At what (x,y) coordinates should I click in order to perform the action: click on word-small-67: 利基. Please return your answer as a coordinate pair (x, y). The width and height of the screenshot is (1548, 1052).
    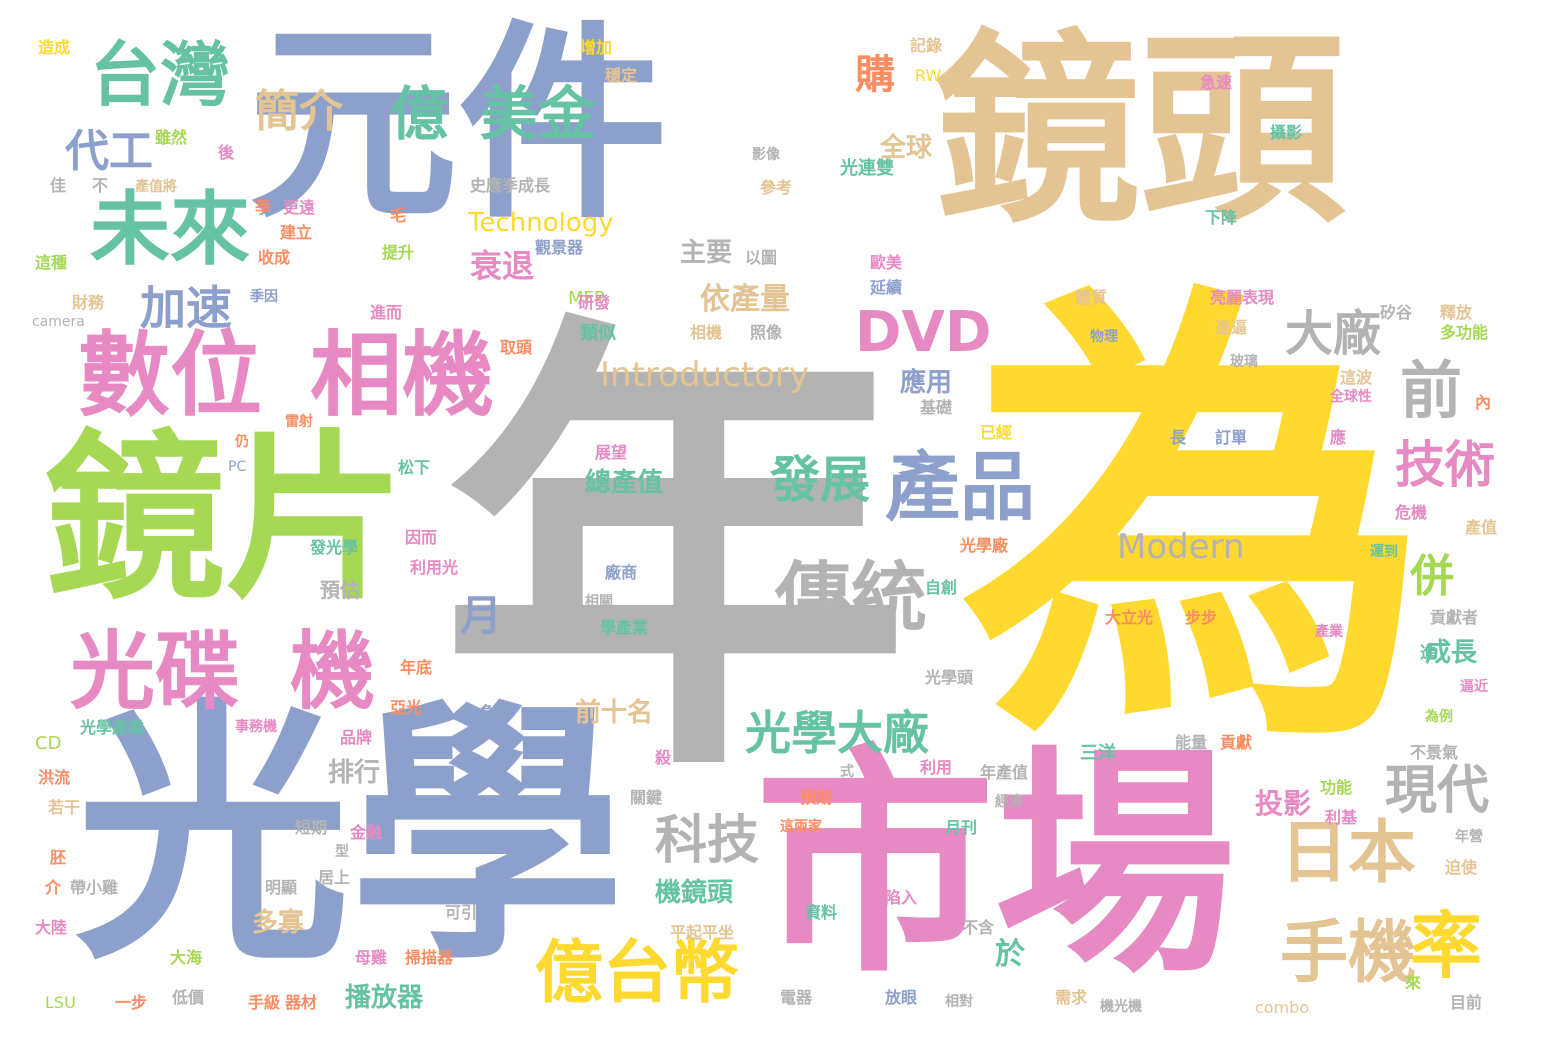
    Looking at the image, I should click on (1341, 817).